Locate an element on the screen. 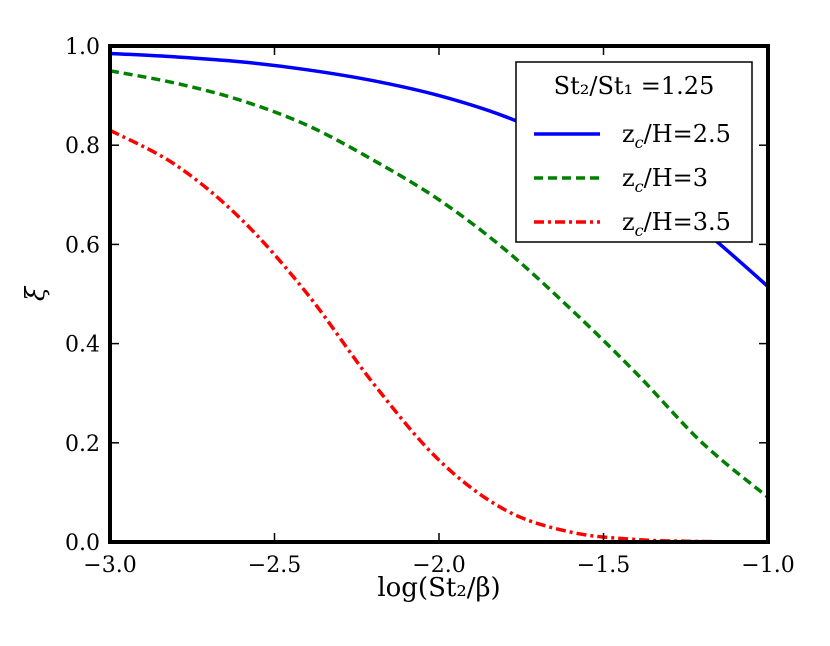  y-tick-label: 0.2 is located at coordinates (82, 444).